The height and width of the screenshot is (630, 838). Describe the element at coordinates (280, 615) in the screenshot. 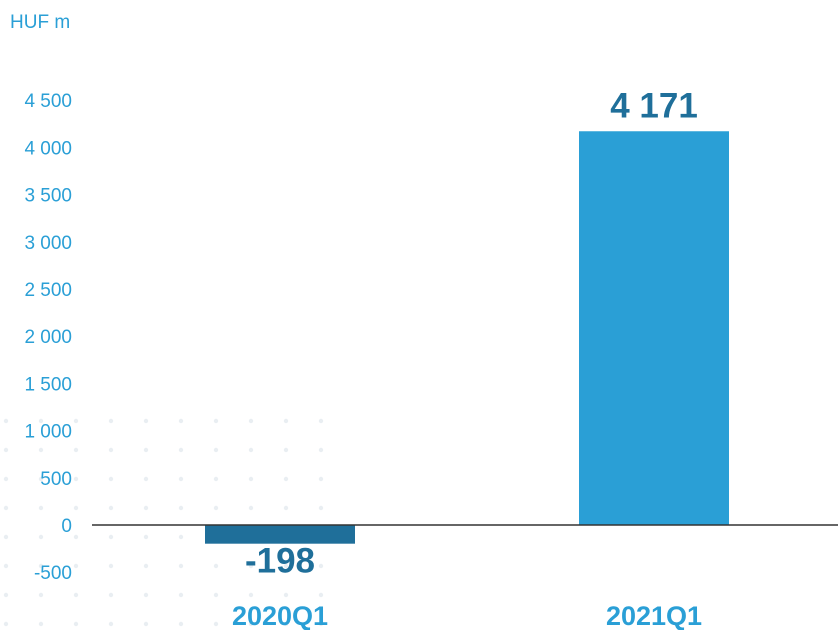

I see `category-label-2020q1: 2020Q1` at that location.